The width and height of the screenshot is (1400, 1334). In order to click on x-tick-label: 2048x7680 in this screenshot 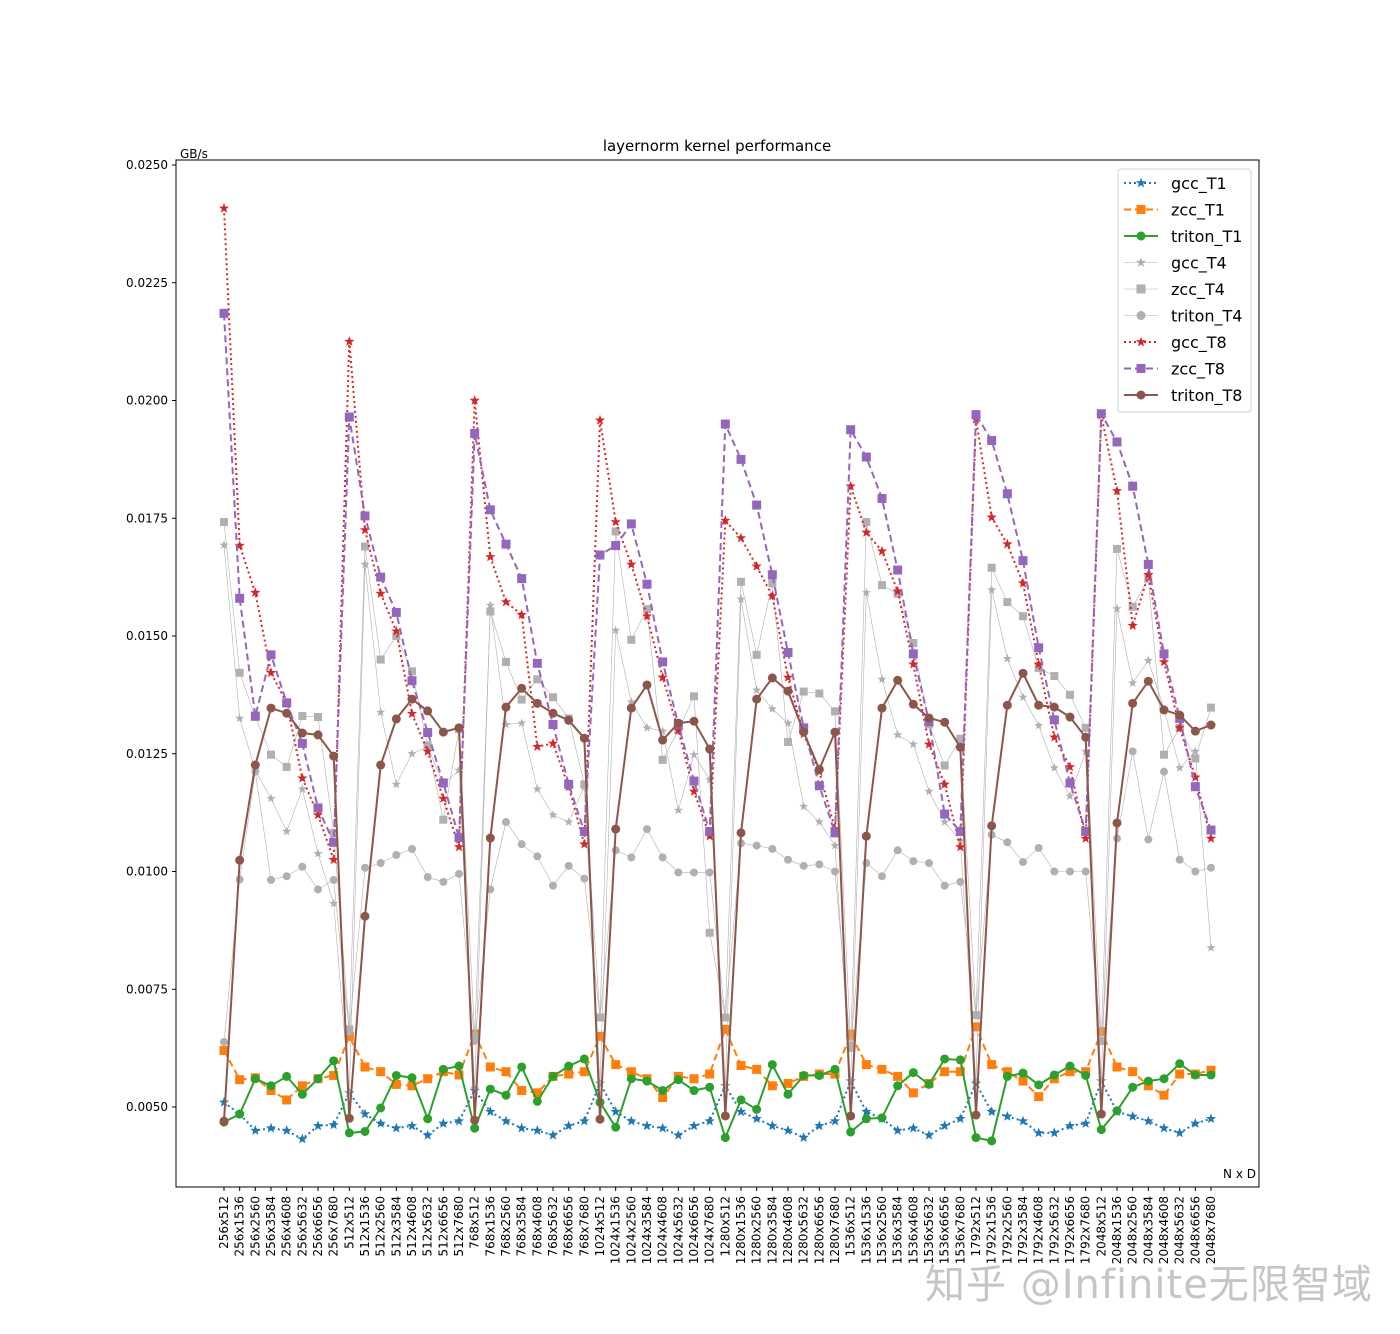, I will do `click(1211, 1230)`.